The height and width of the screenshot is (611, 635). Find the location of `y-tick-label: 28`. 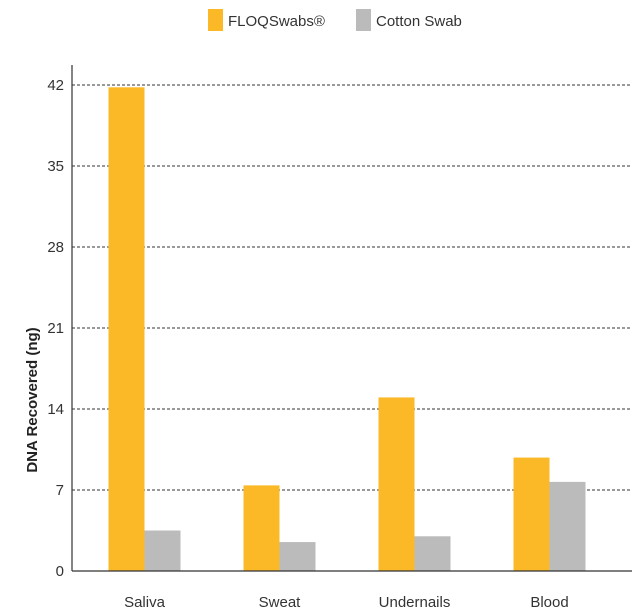

y-tick-label: 28 is located at coordinates (55, 247).